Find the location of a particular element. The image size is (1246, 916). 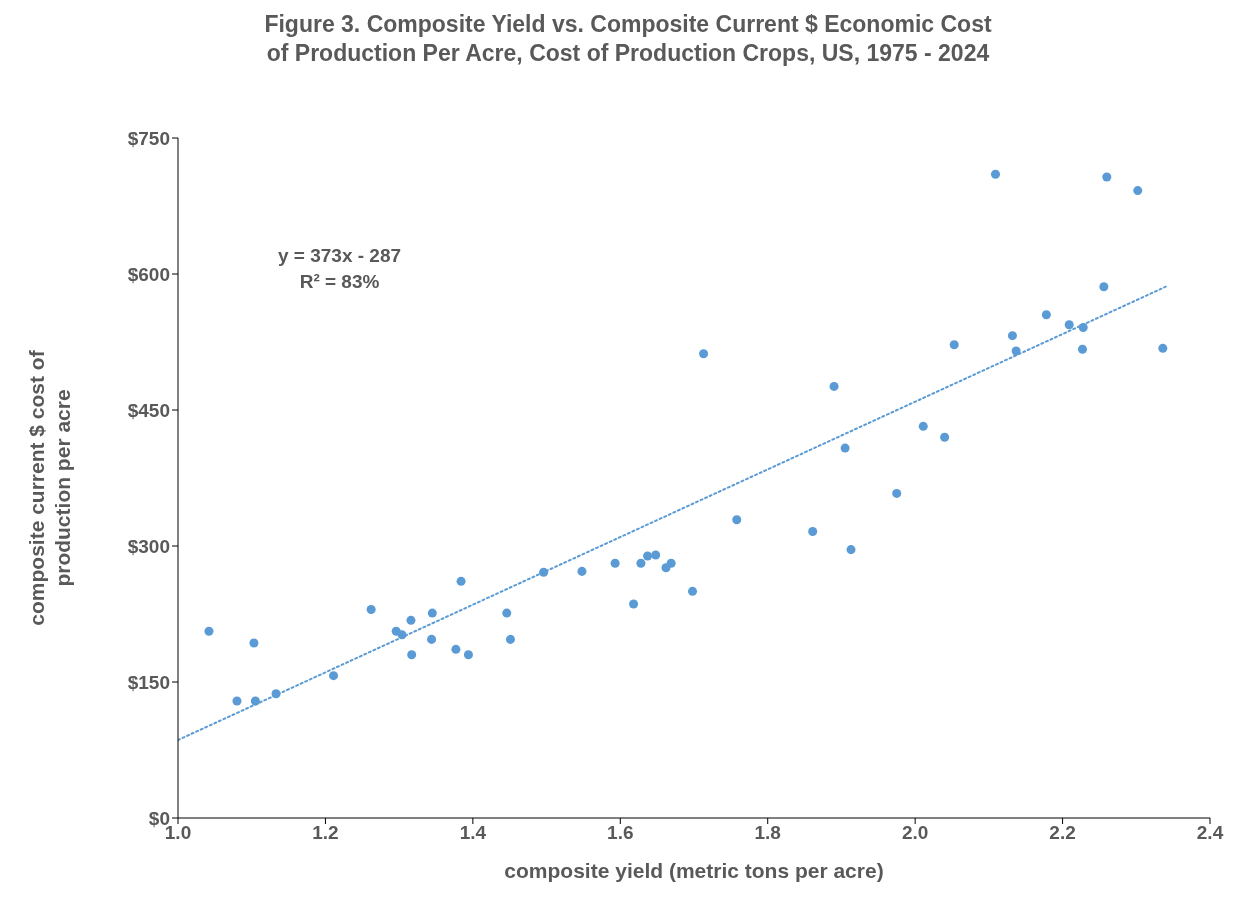

y-tick-label: $750 is located at coordinates (148, 138).